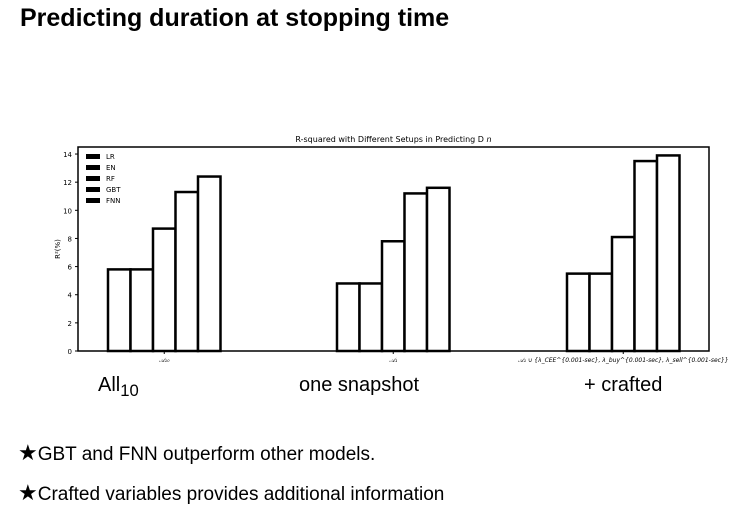 This screenshot has width=740, height=527. I want to click on y-tick-label: 14, so click(67, 155).